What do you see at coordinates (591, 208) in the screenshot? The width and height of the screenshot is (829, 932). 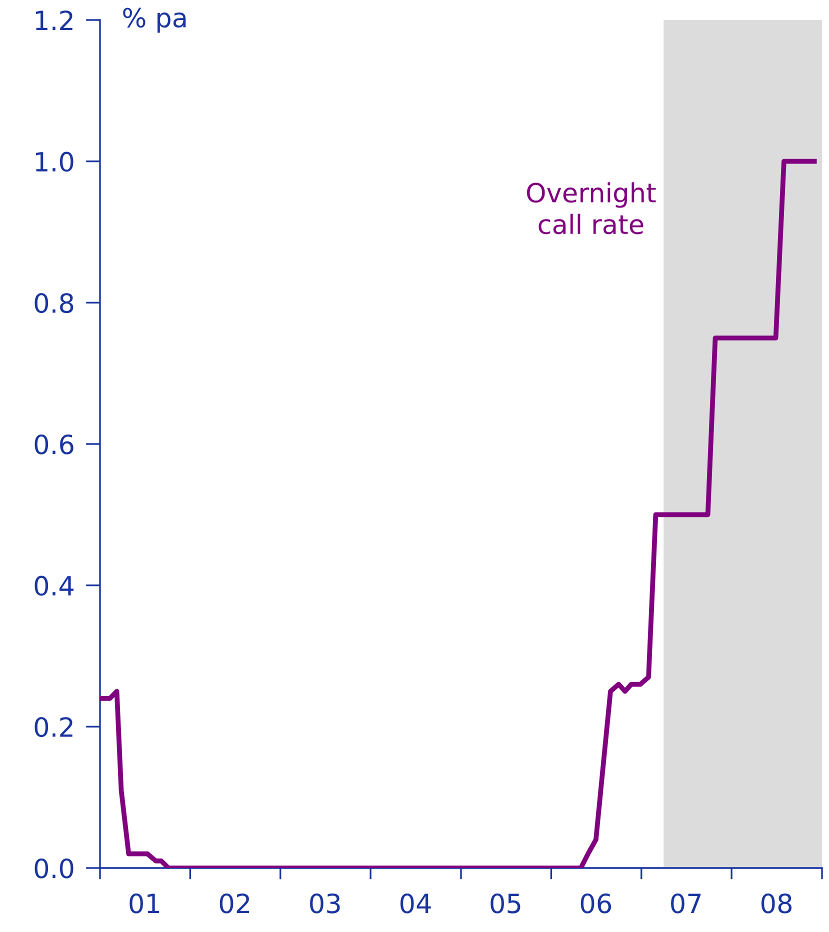 I see `annotation: Overnight call rate` at bounding box center [591, 208].